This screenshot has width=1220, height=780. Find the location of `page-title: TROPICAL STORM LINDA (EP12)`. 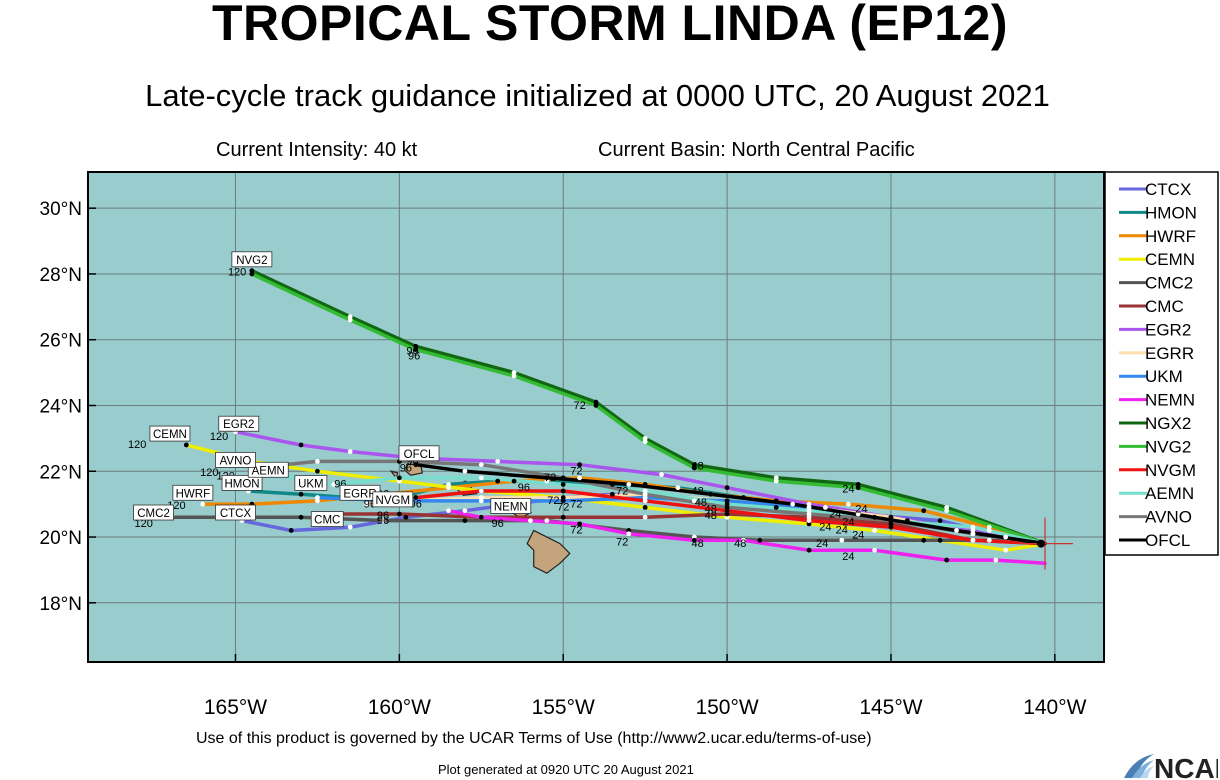

page-title: TROPICAL STORM LINDA (EP12) is located at coordinates (610, 25).